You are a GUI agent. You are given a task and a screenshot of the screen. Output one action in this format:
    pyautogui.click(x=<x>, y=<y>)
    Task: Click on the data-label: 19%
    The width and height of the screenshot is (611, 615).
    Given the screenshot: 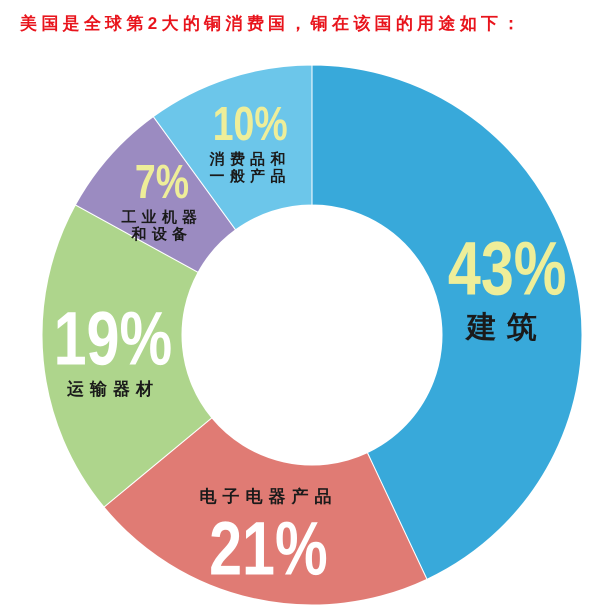 What is the action you would take?
    pyautogui.click(x=113, y=339)
    